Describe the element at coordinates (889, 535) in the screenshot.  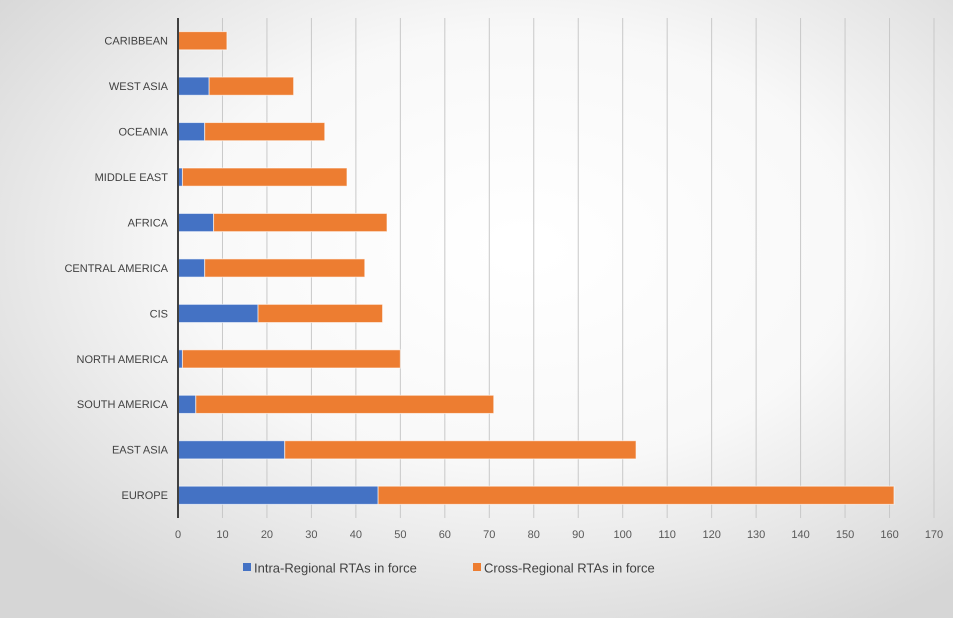
I see `x-tick-label: 160` at that location.